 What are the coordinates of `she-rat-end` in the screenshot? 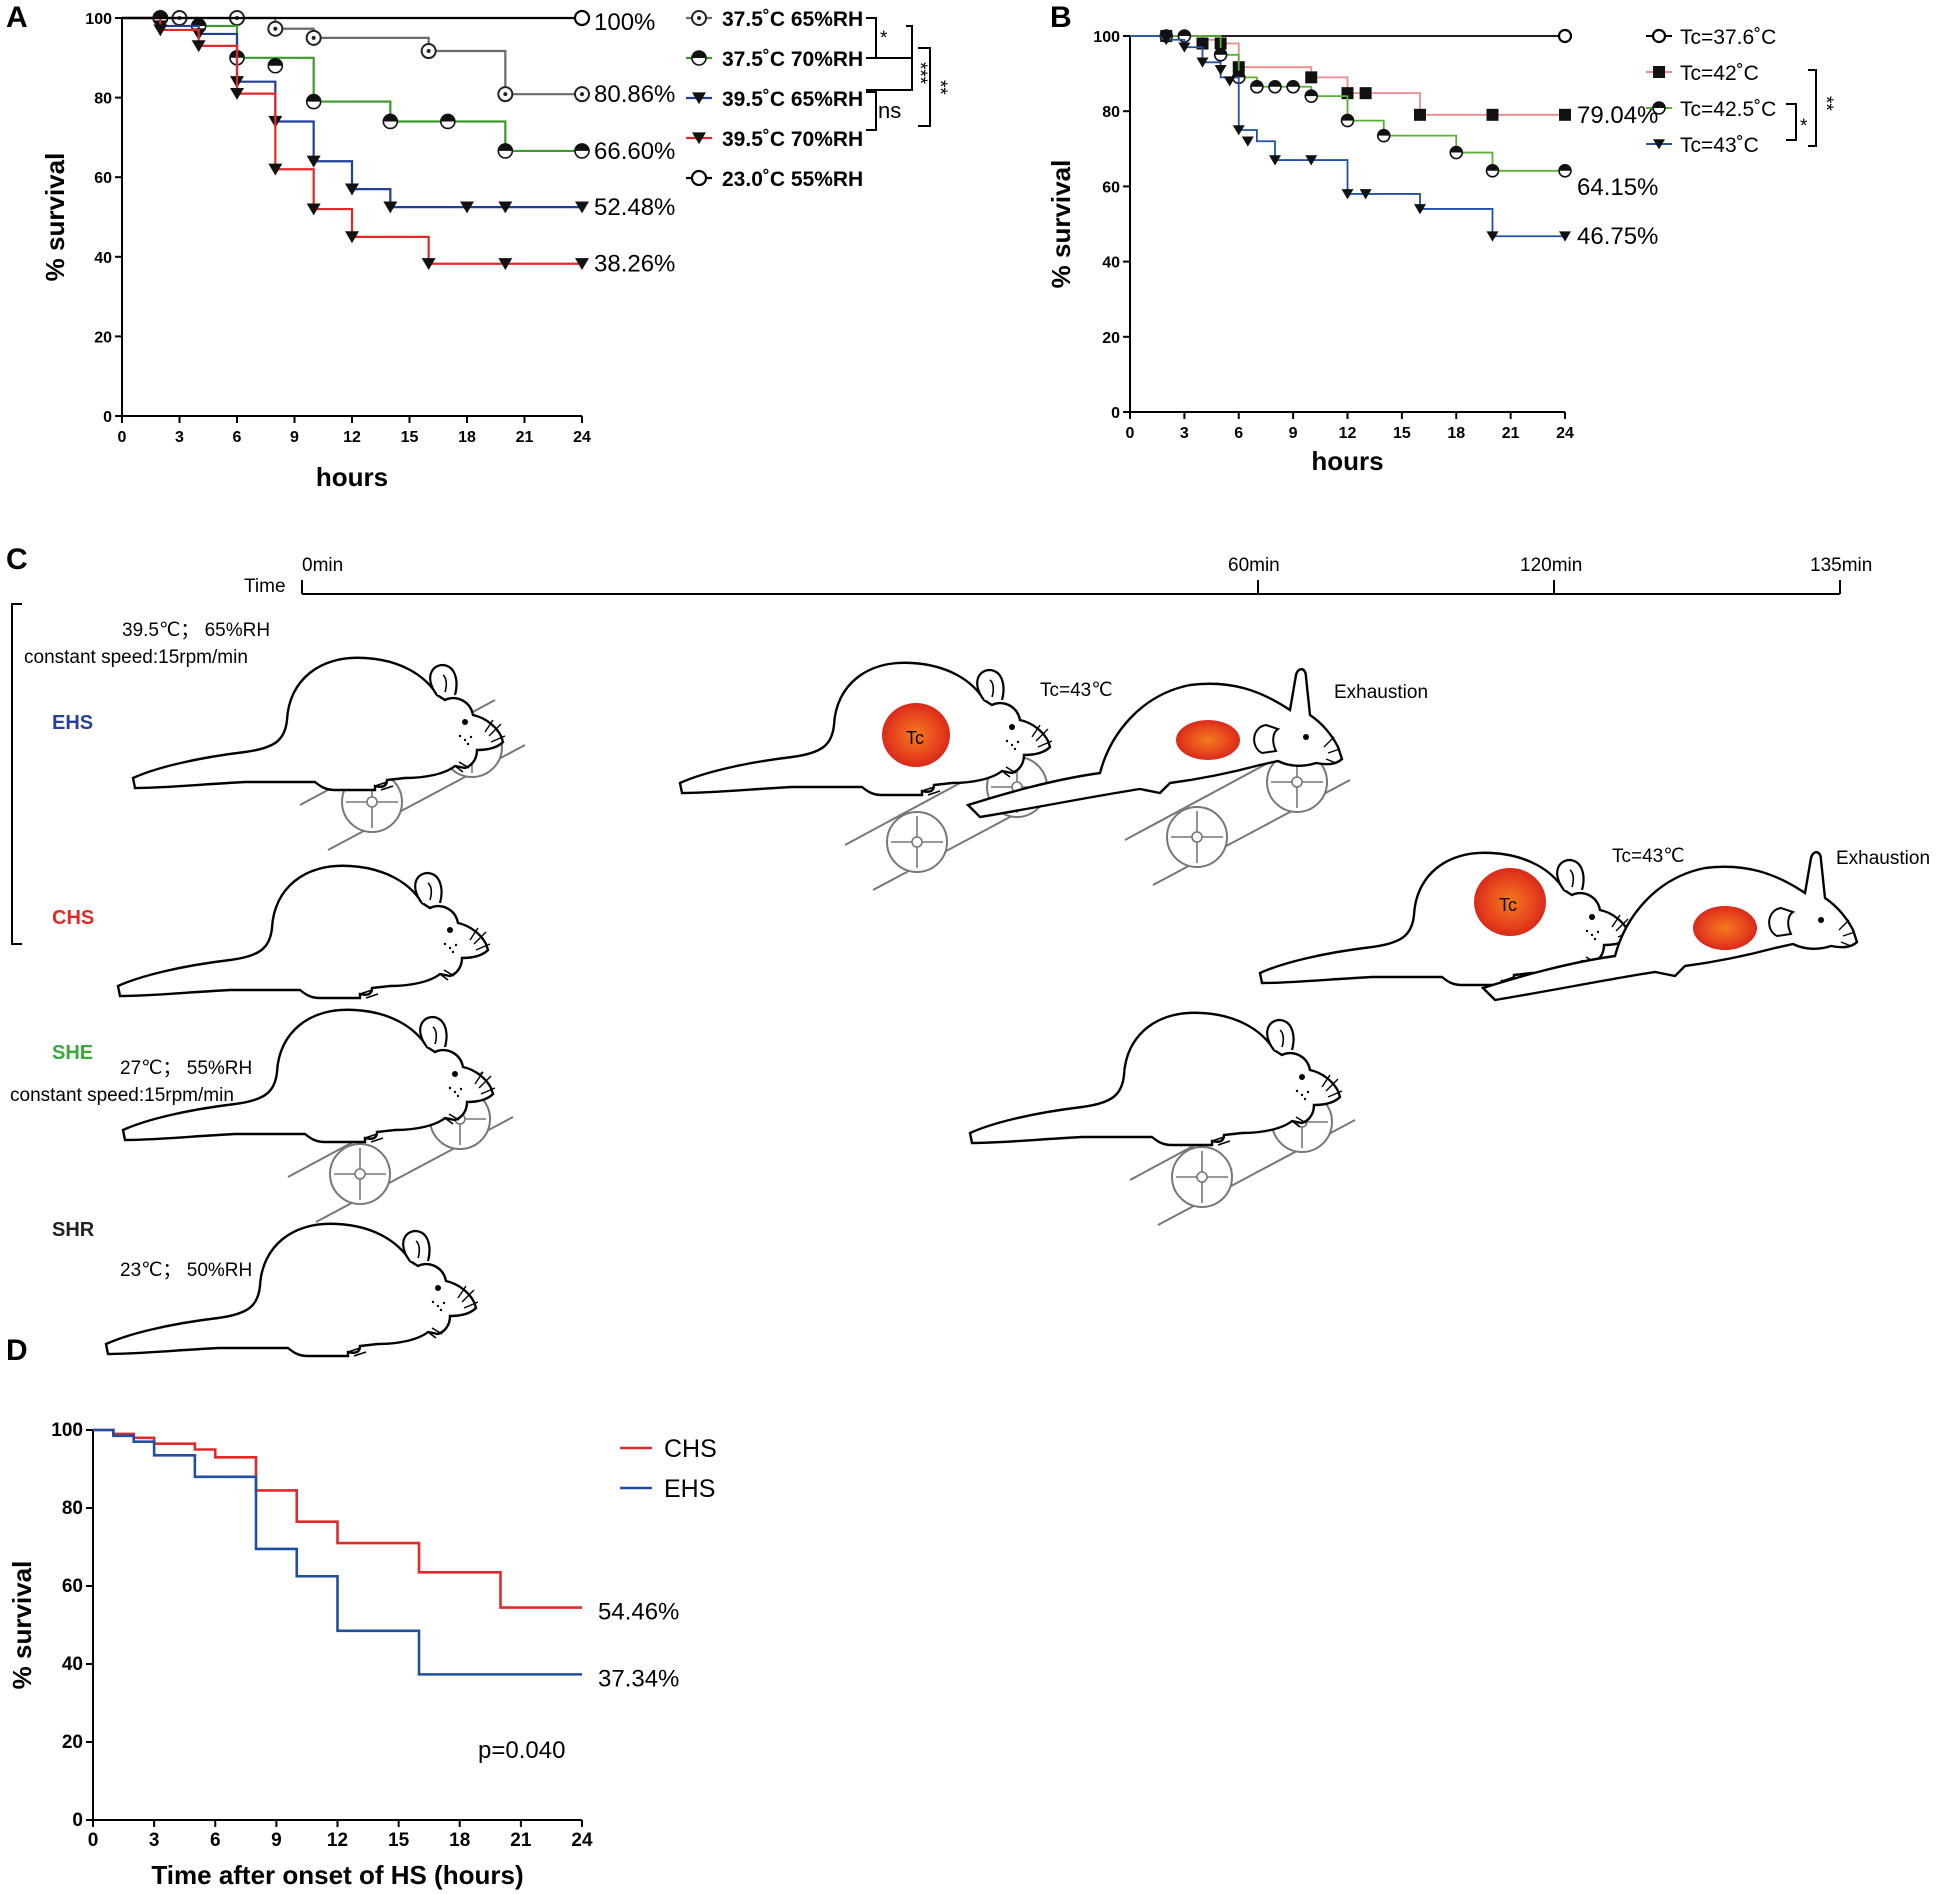 It's located at (1156, 1079).